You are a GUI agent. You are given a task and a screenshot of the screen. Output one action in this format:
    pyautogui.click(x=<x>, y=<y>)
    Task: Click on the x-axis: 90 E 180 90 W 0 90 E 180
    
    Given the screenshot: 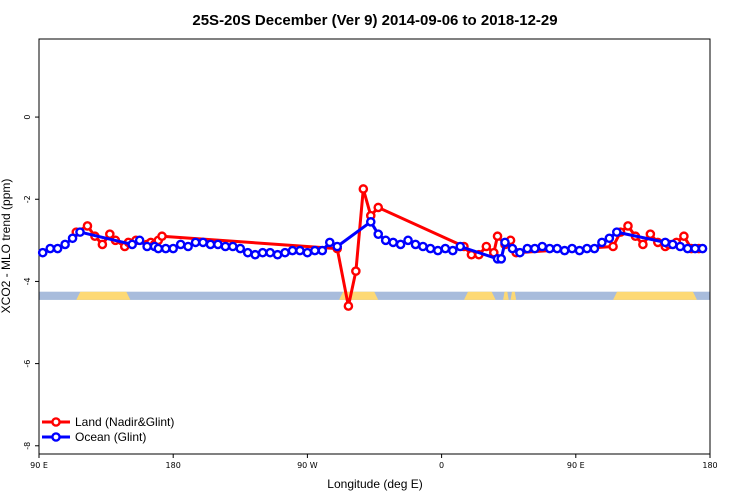 What is the action you would take?
    pyautogui.click(x=374, y=462)
    